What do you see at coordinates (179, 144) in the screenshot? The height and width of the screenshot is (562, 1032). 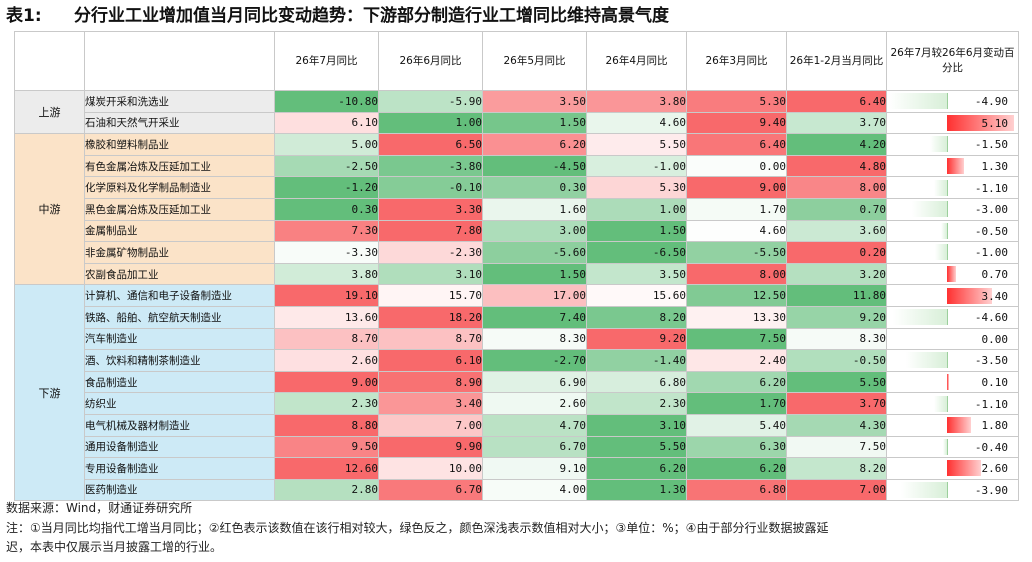 I see `industry-name: 橡胶和塑料制品业` at bounding box center [179, 144].